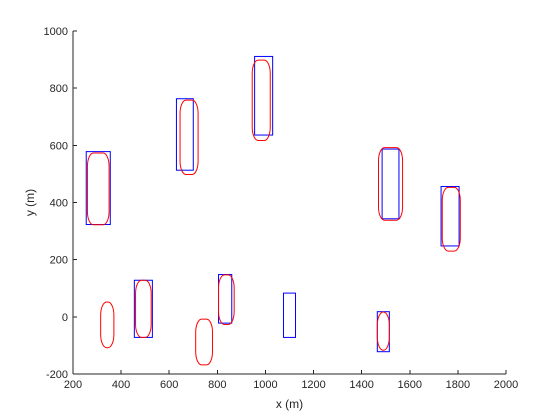 This screenshot has height=420, width=560. What do you see at coordinates (265, 385) in the screenshot?
I see `x-tick-label: 1000` at bounding box center [265, 385].